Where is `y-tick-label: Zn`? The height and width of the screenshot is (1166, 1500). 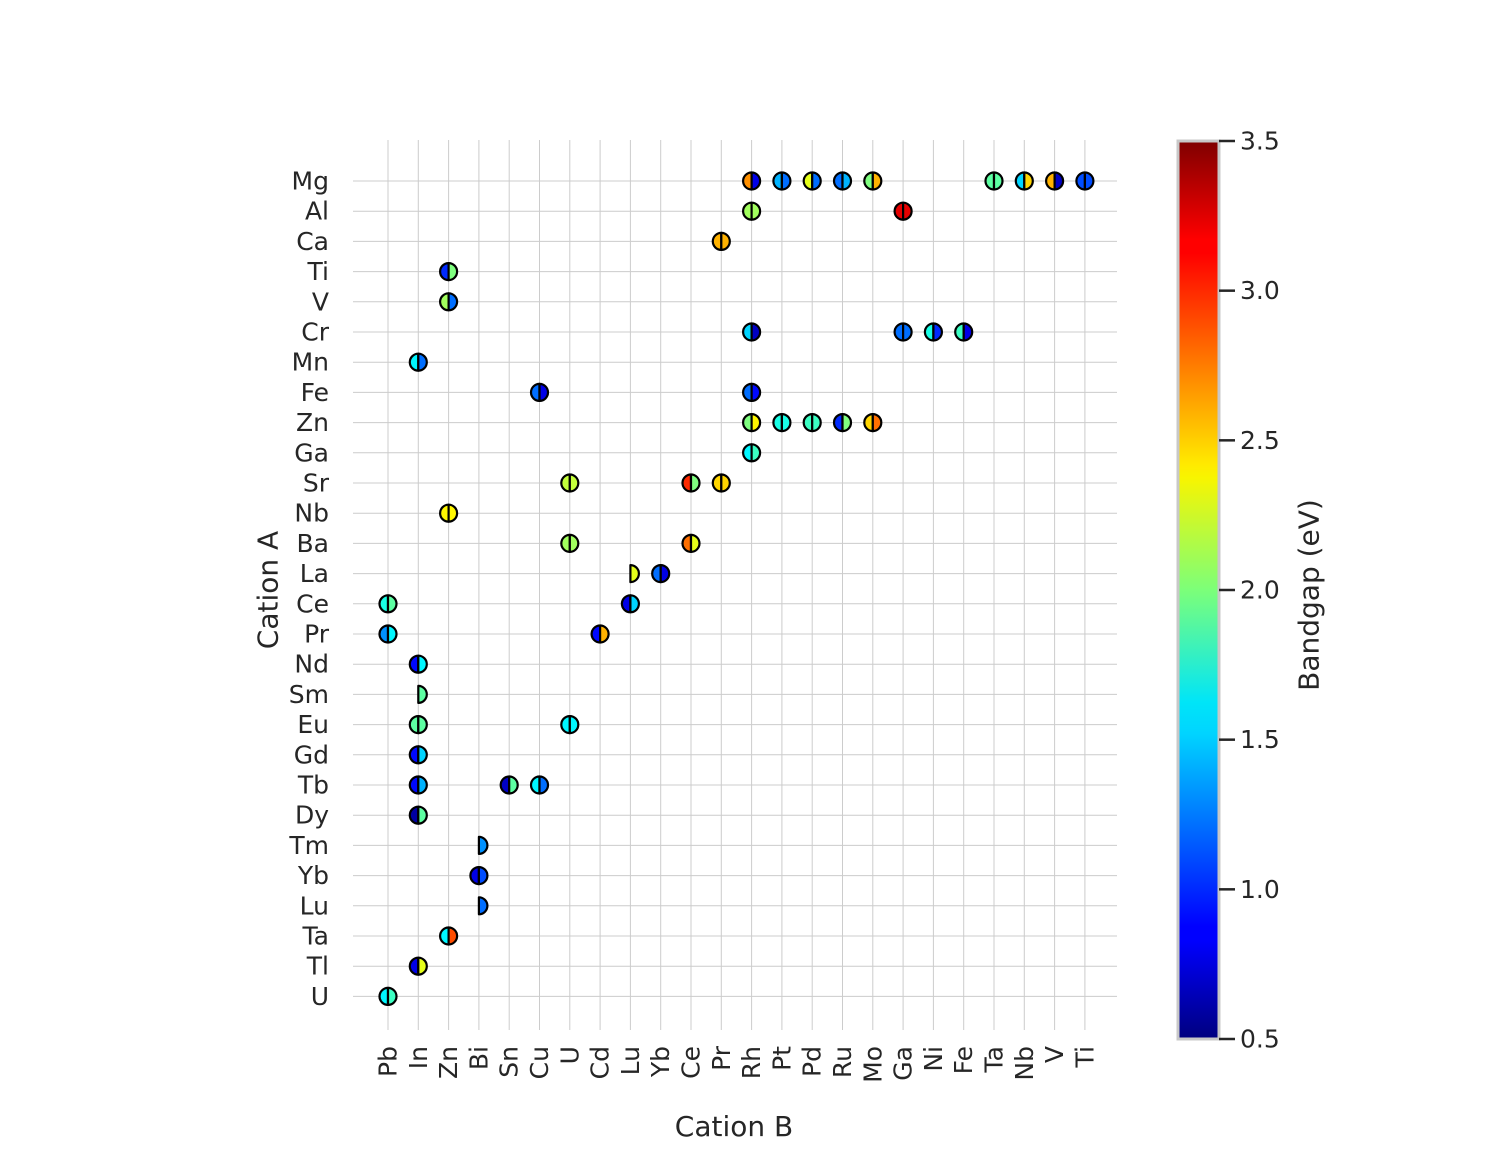
y-tick-label: Zn is located at coordinates (312, 422).